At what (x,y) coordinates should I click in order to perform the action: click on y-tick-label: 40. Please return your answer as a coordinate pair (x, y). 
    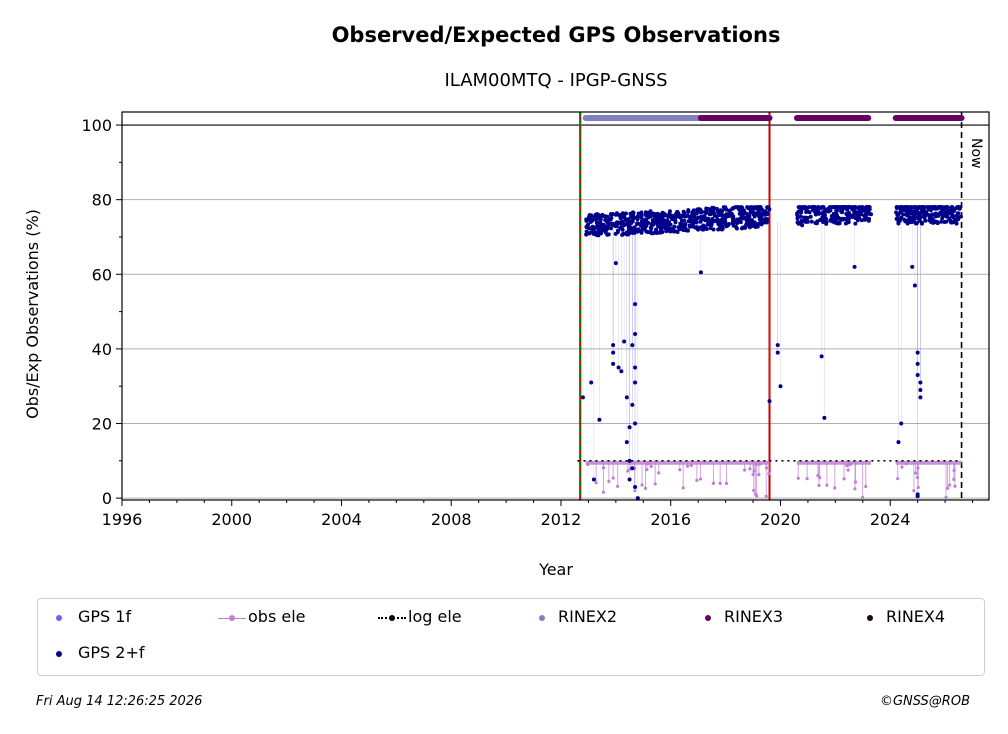
    Looking at the image, I should click on (102, 349).